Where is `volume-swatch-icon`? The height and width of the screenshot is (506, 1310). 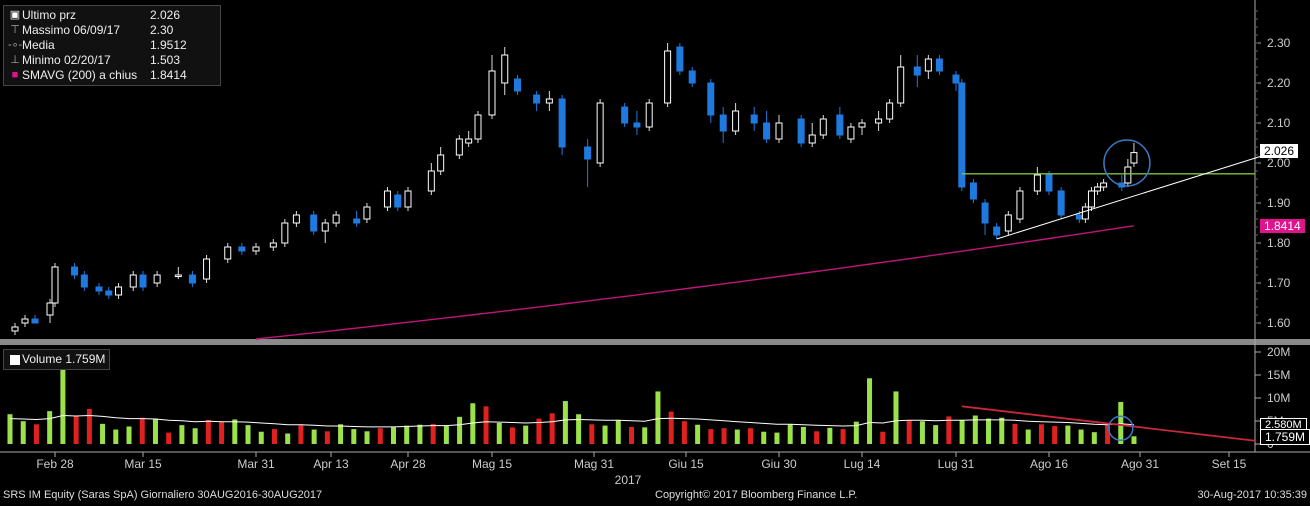
volume-swatch-icon is located at coordinates (15, 359).